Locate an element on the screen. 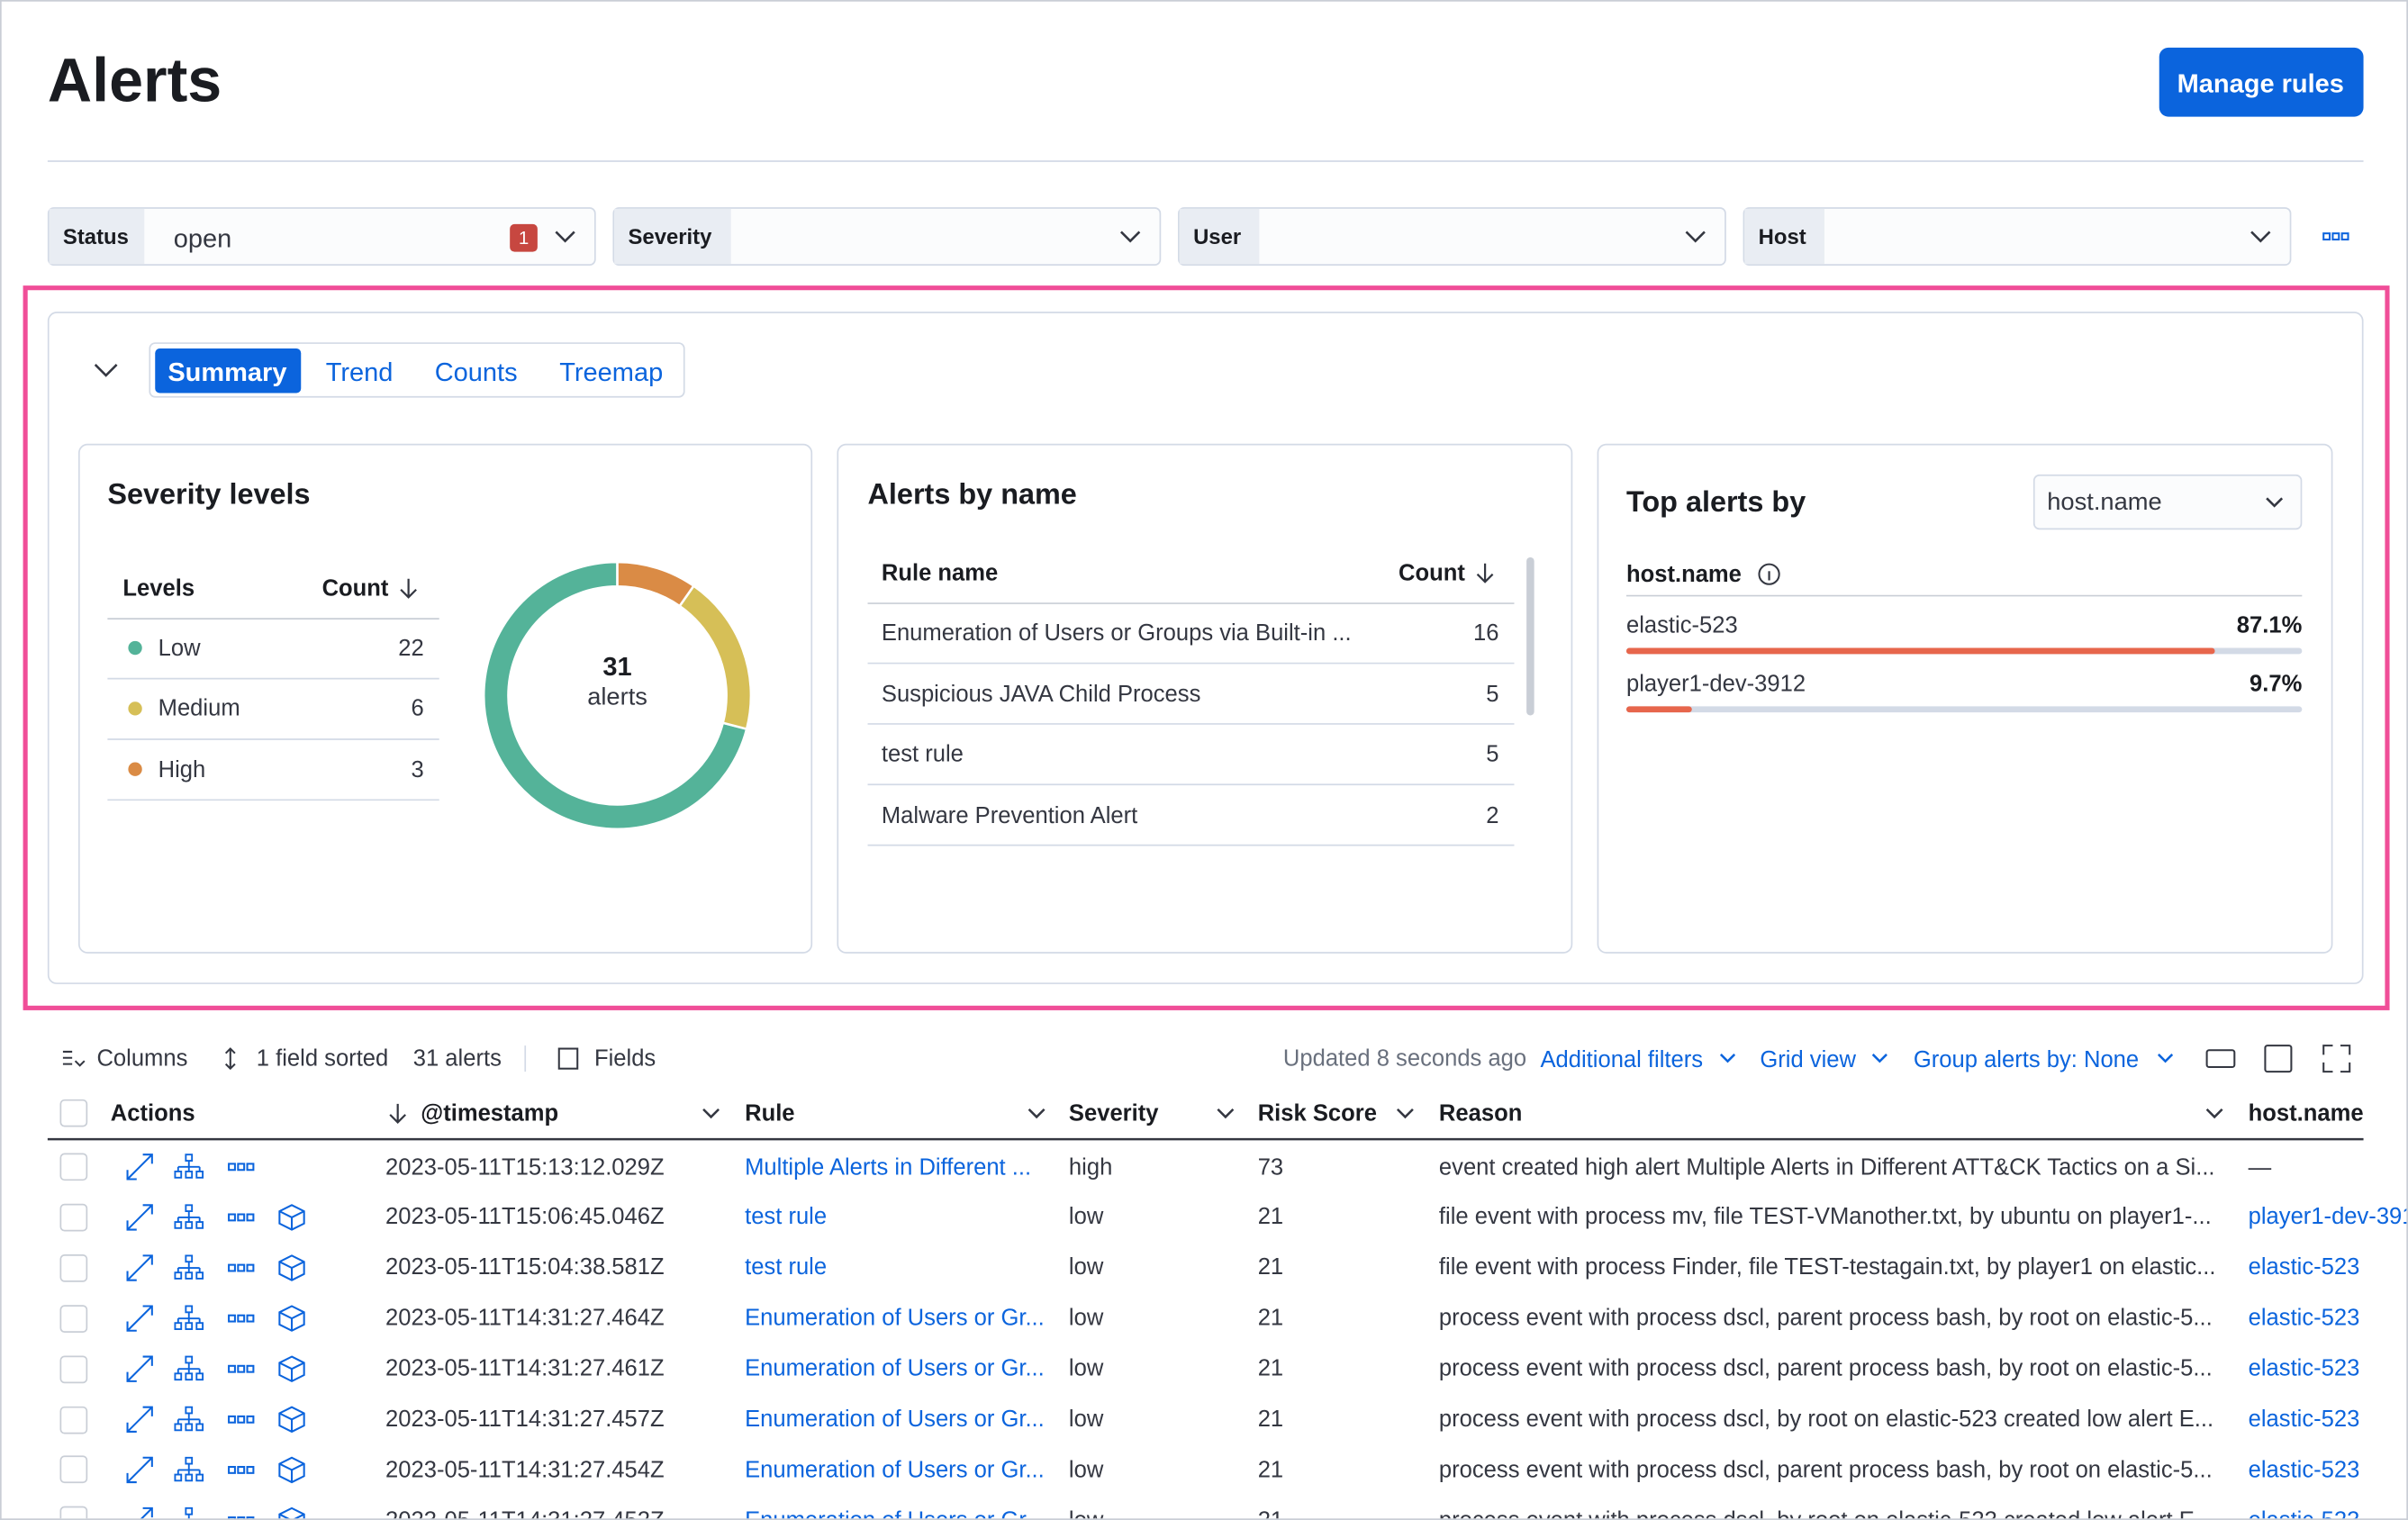 This screenshot has height=1520, width=2408. tab-active-bg is located at coordinates (228, 371).